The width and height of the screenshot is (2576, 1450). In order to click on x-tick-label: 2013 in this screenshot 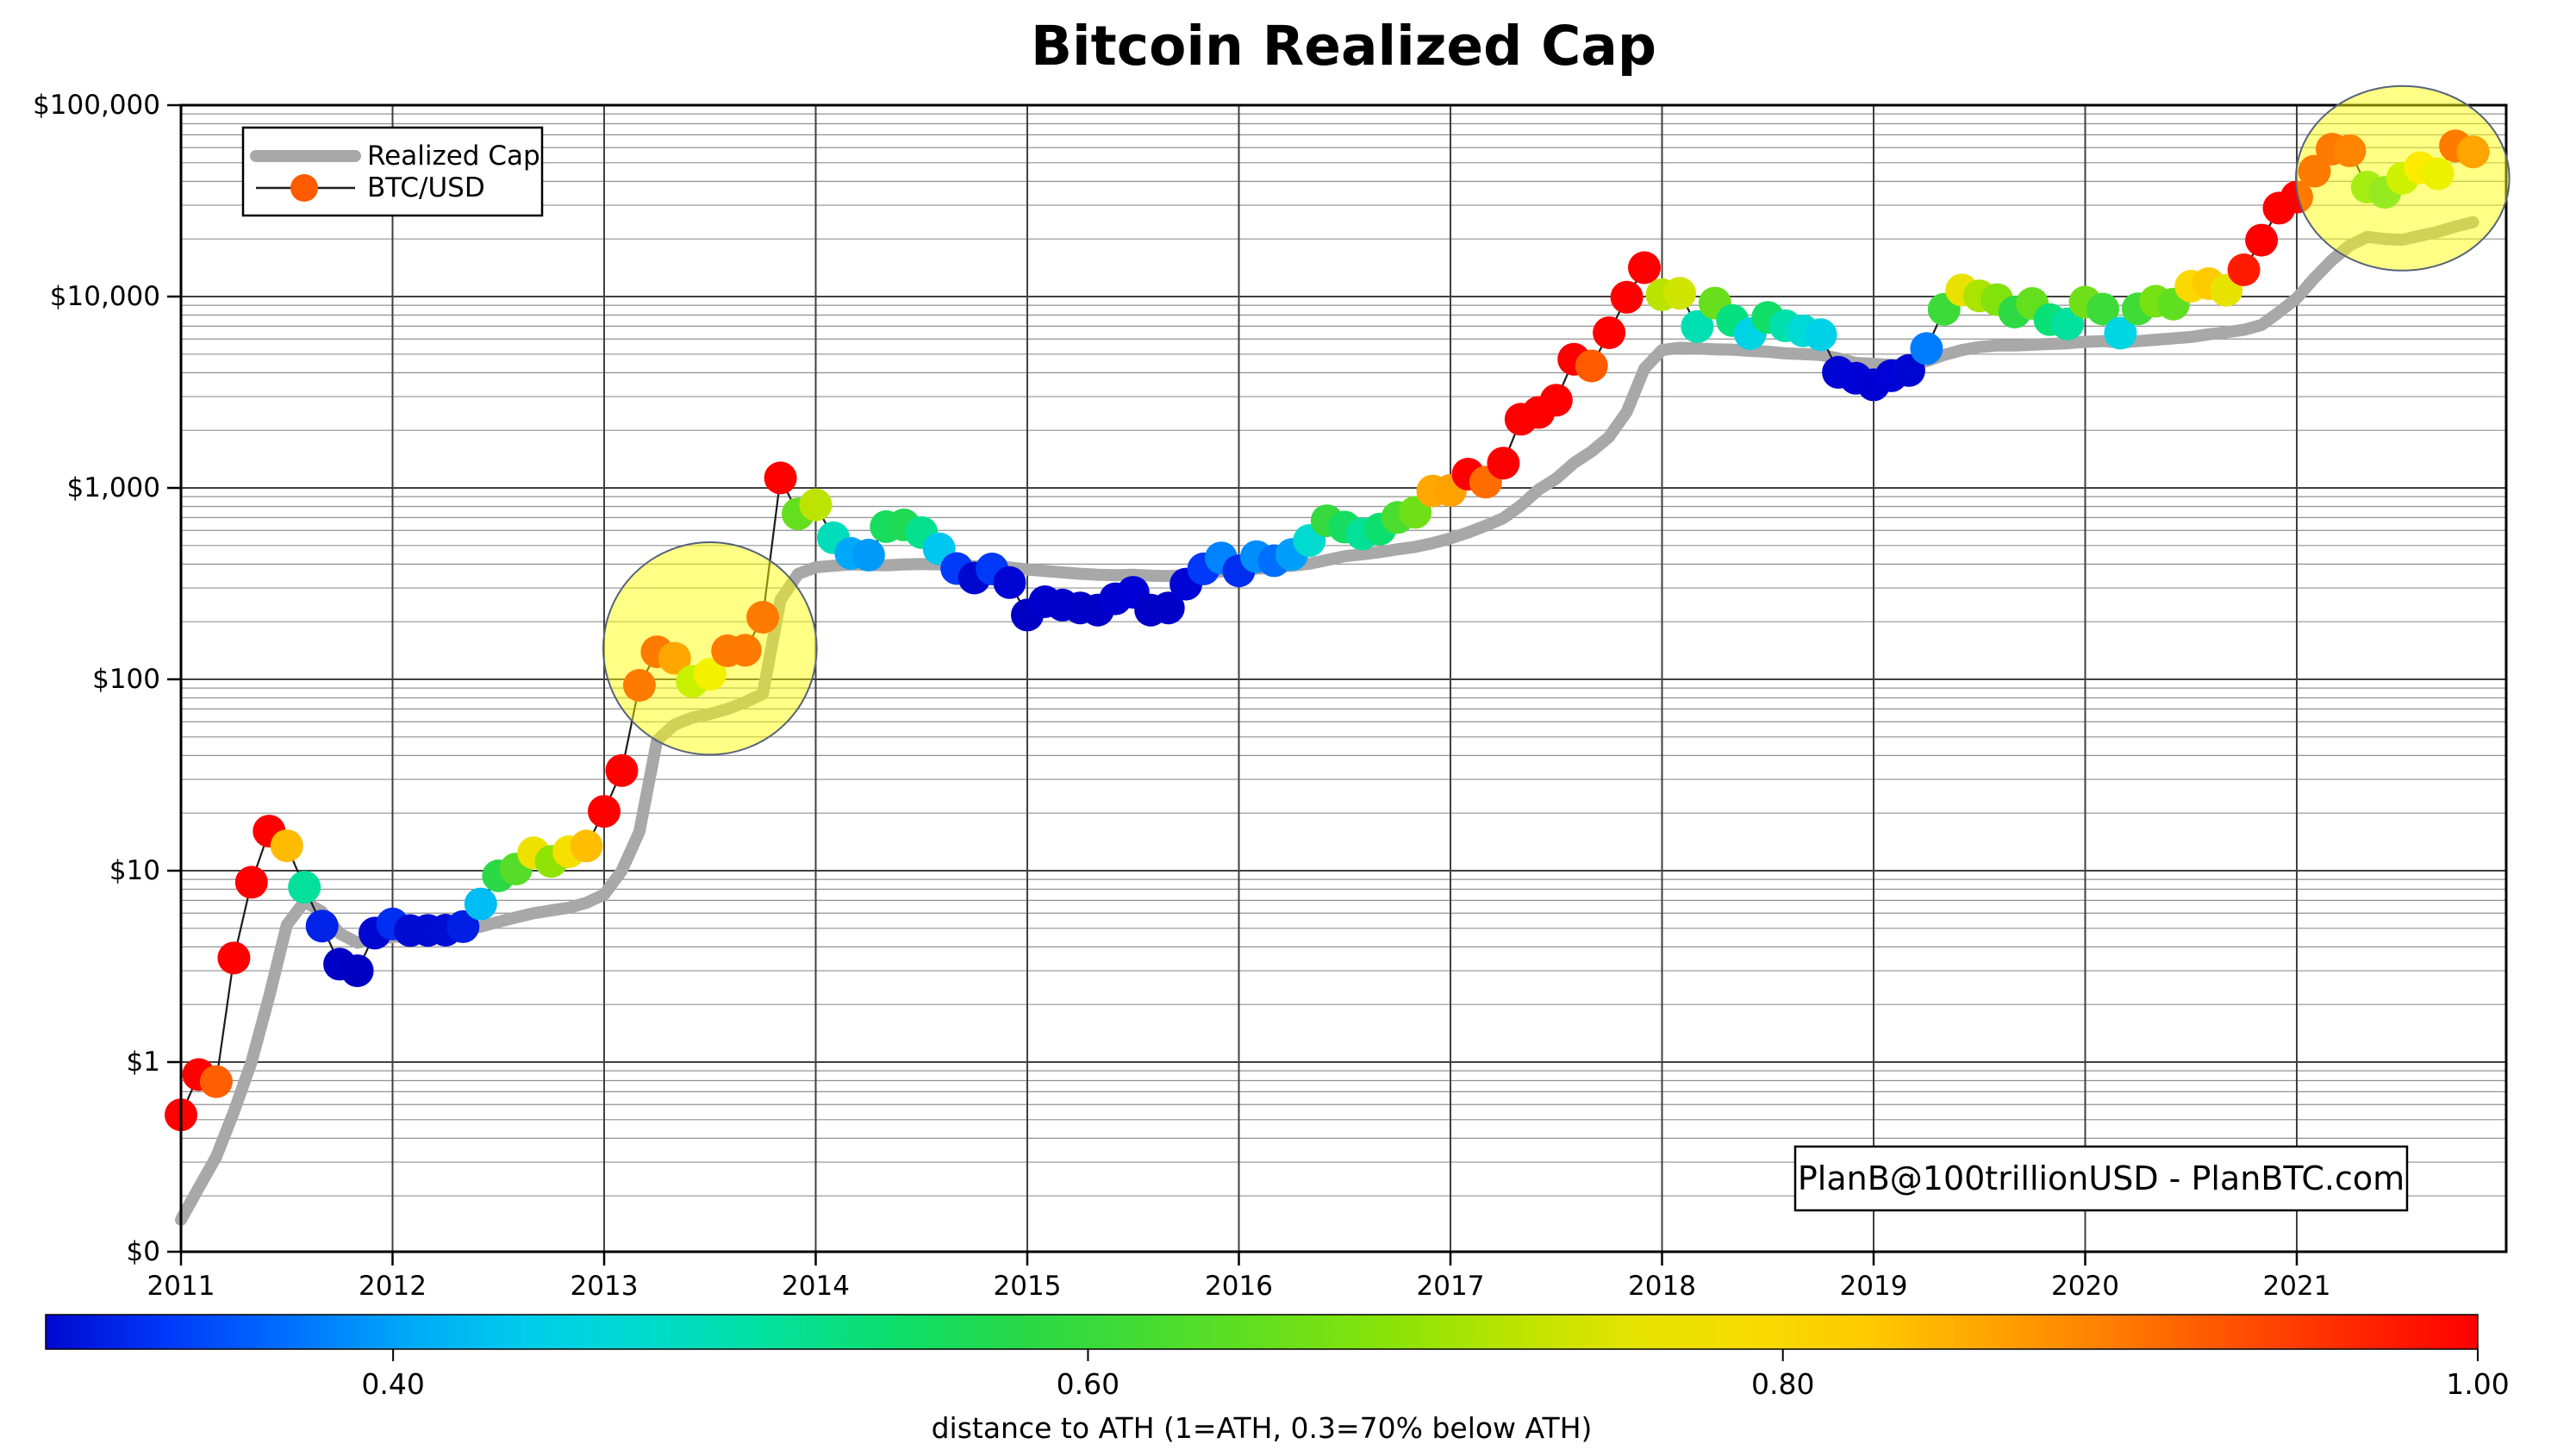, I will do `click(605, 1286)`.